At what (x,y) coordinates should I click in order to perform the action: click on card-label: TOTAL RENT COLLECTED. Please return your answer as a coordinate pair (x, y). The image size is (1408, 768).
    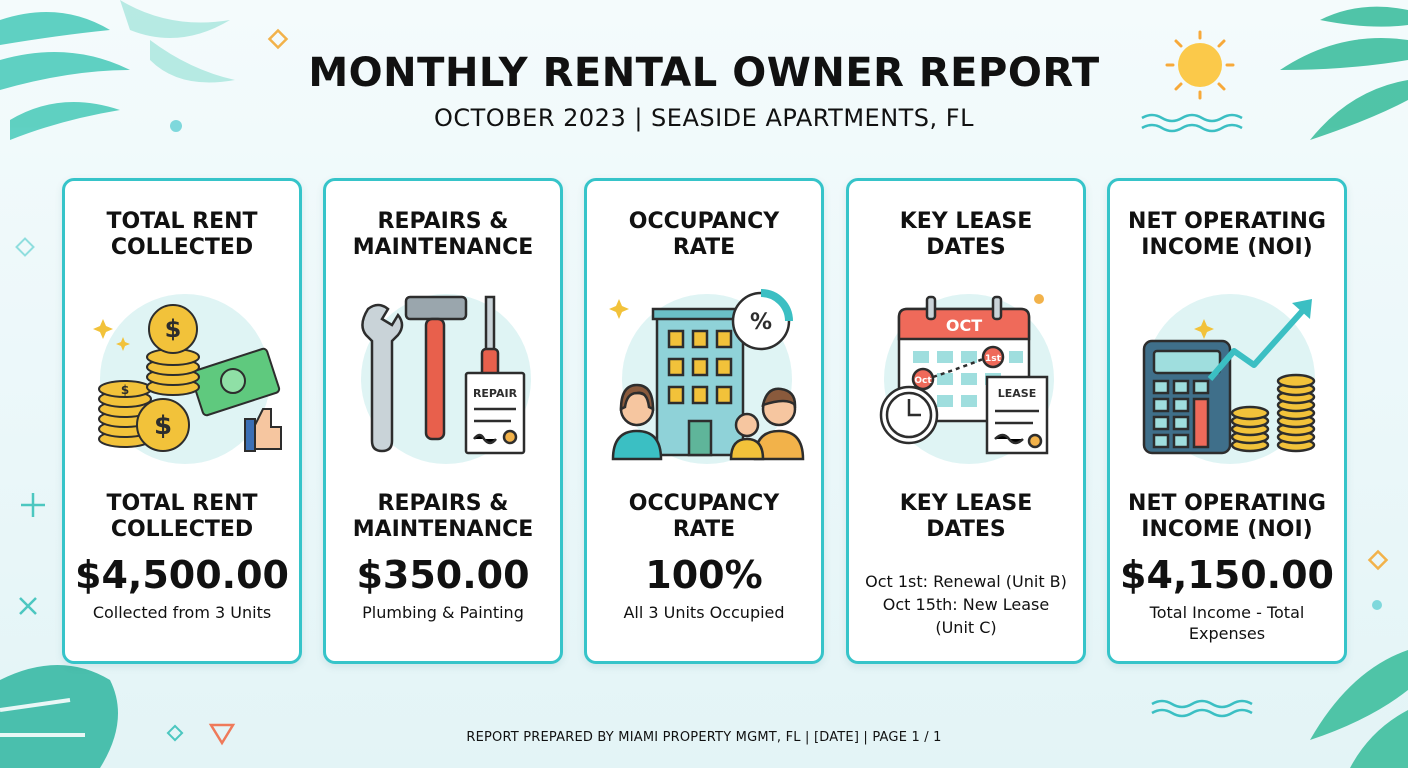
    Looking at the image, I should click on (182, 516).